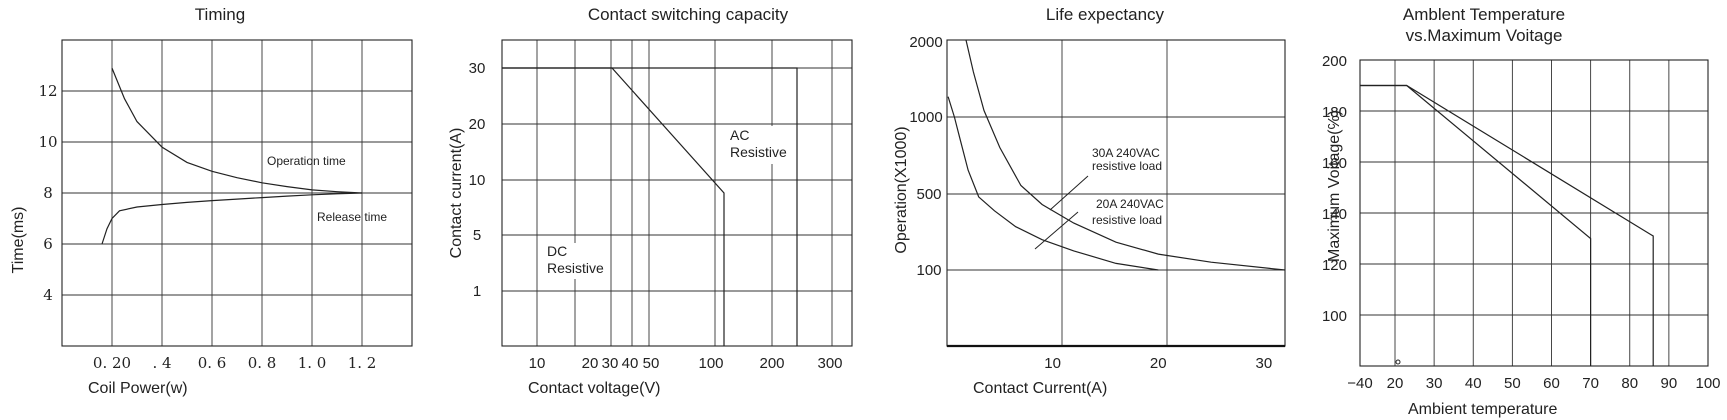 The height and width of the screenshot is (420, 1727). What do you see at coordinates (1483, 409) in the screenshot?
I see `x-axis-label: Ambient temperature` at bounding box center [1483, 409].